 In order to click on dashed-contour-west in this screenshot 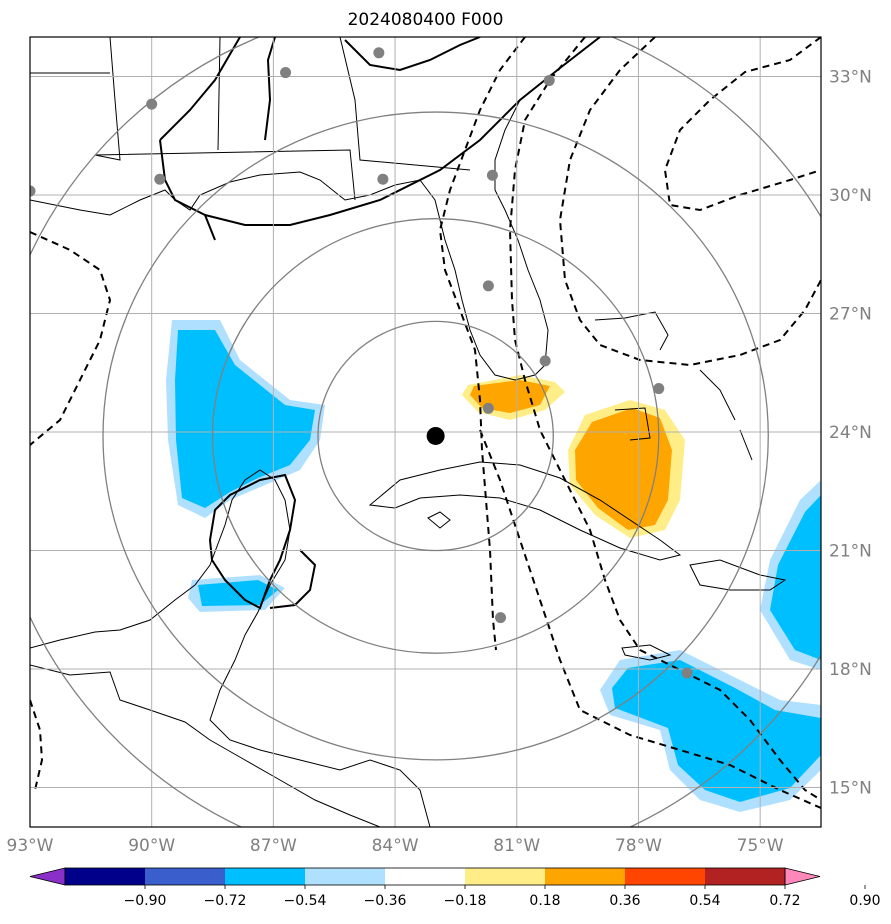, I will do `click(71, 338)`.